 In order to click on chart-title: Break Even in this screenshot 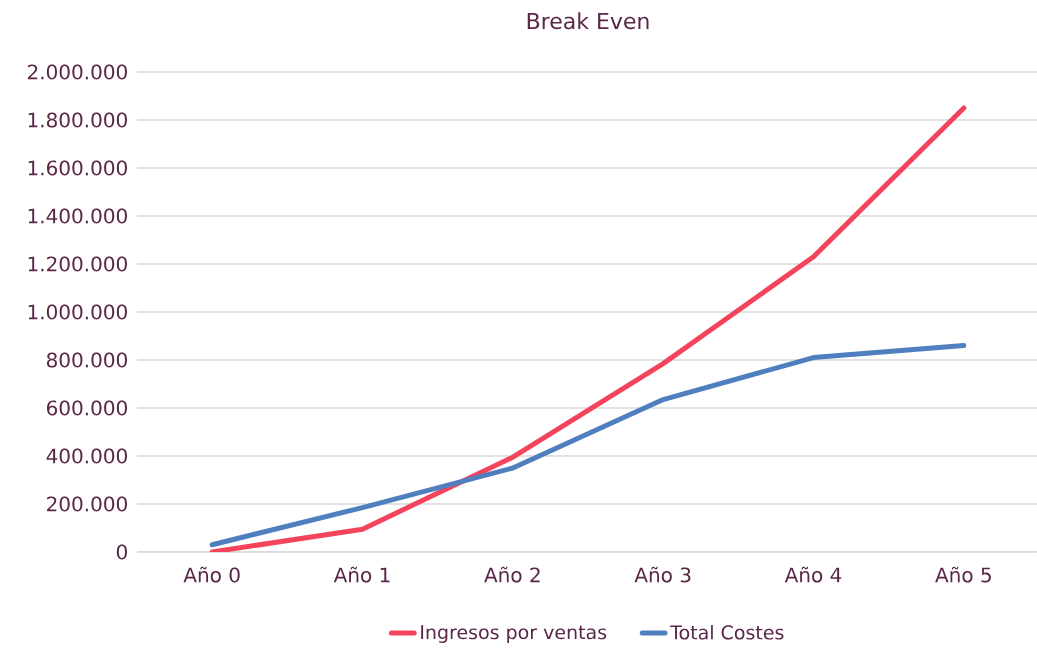, I will do `click(588, 21)`.